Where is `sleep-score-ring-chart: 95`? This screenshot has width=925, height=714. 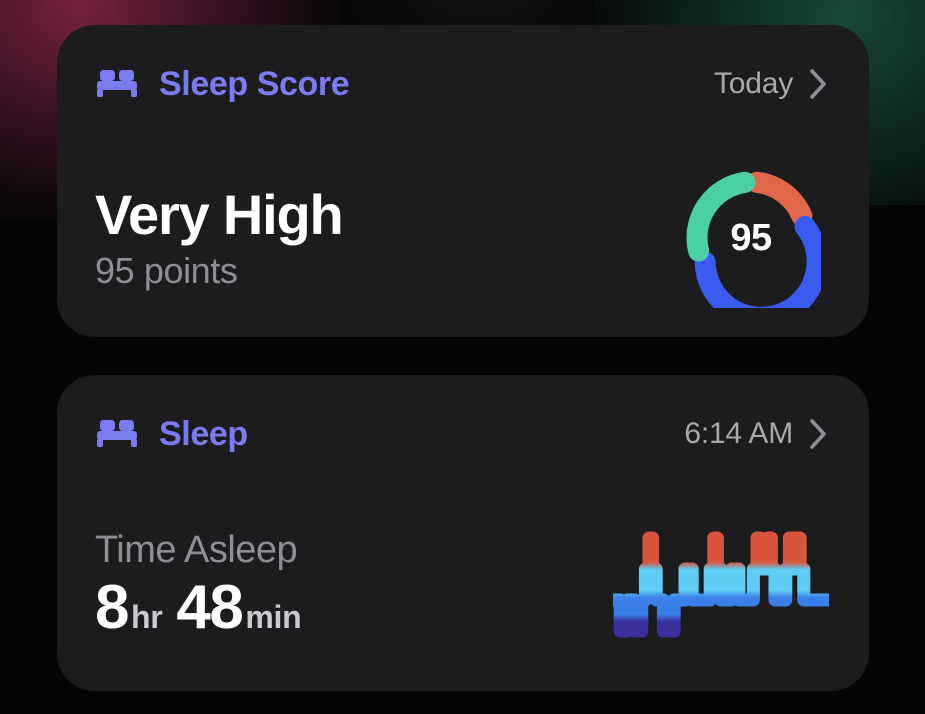 sleep-score-ring-chart: 95 is located at coordinates (751, 238).